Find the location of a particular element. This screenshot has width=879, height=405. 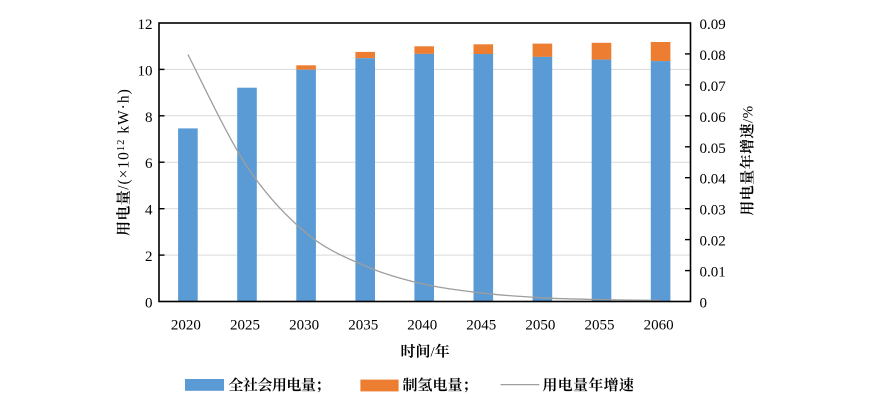

svg-text: 10 is located at coordinates (145, 71).